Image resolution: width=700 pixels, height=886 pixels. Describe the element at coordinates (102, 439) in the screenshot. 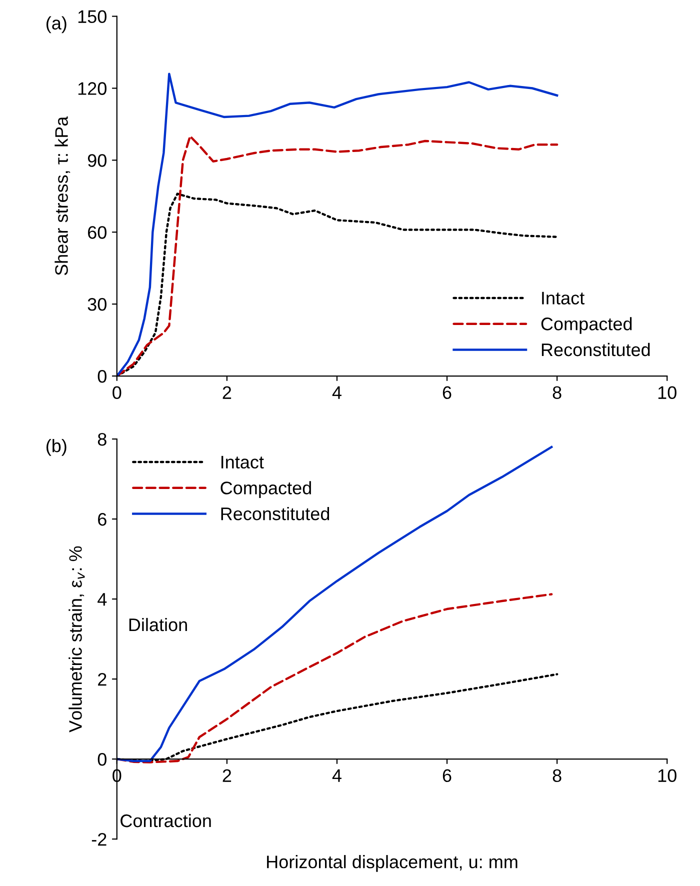

I see `y-tick-label: 8` at that location.